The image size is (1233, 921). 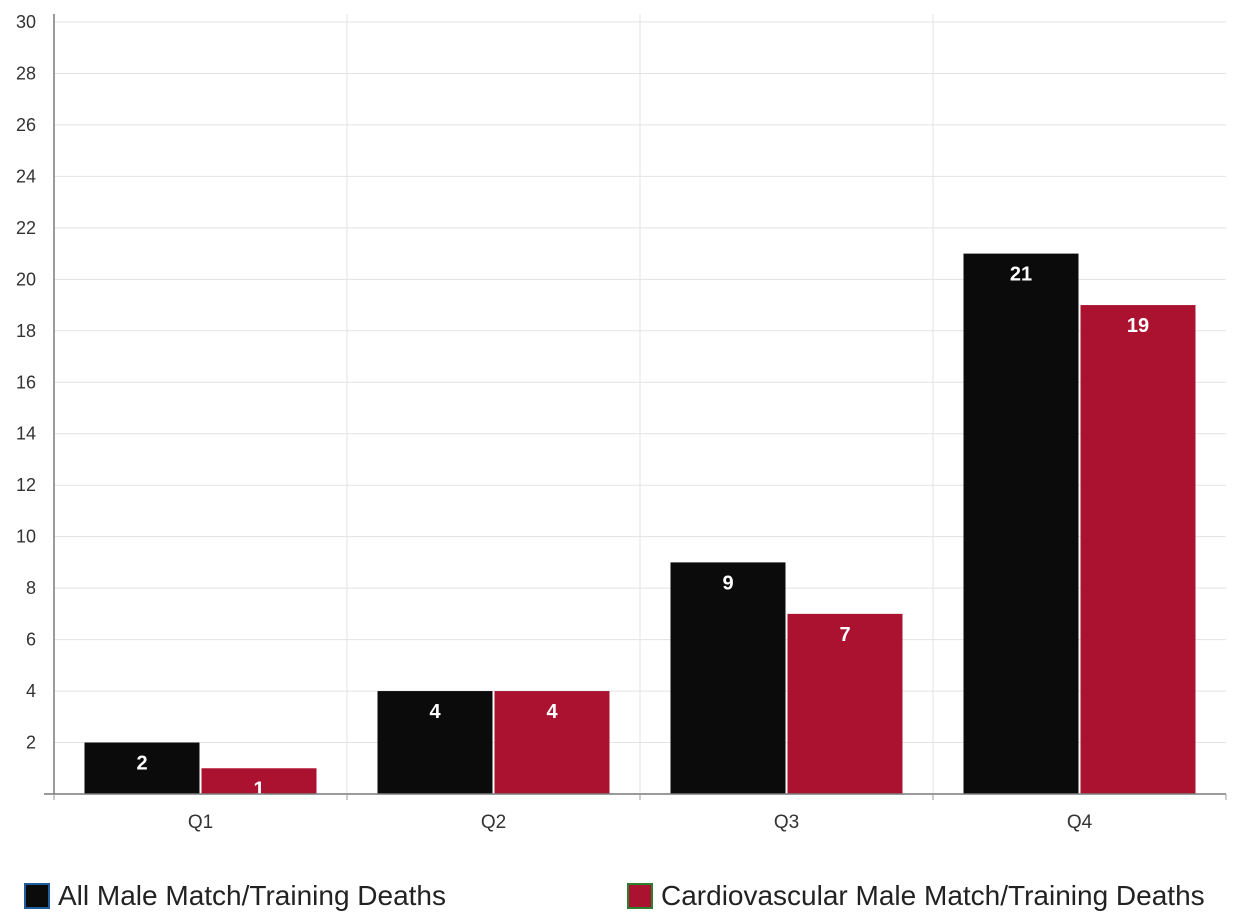 What do you see at coordinates (844, 635) in the screenshot?
I see `data-label-q3-series-2: 7` at bounding box center [844, 635].